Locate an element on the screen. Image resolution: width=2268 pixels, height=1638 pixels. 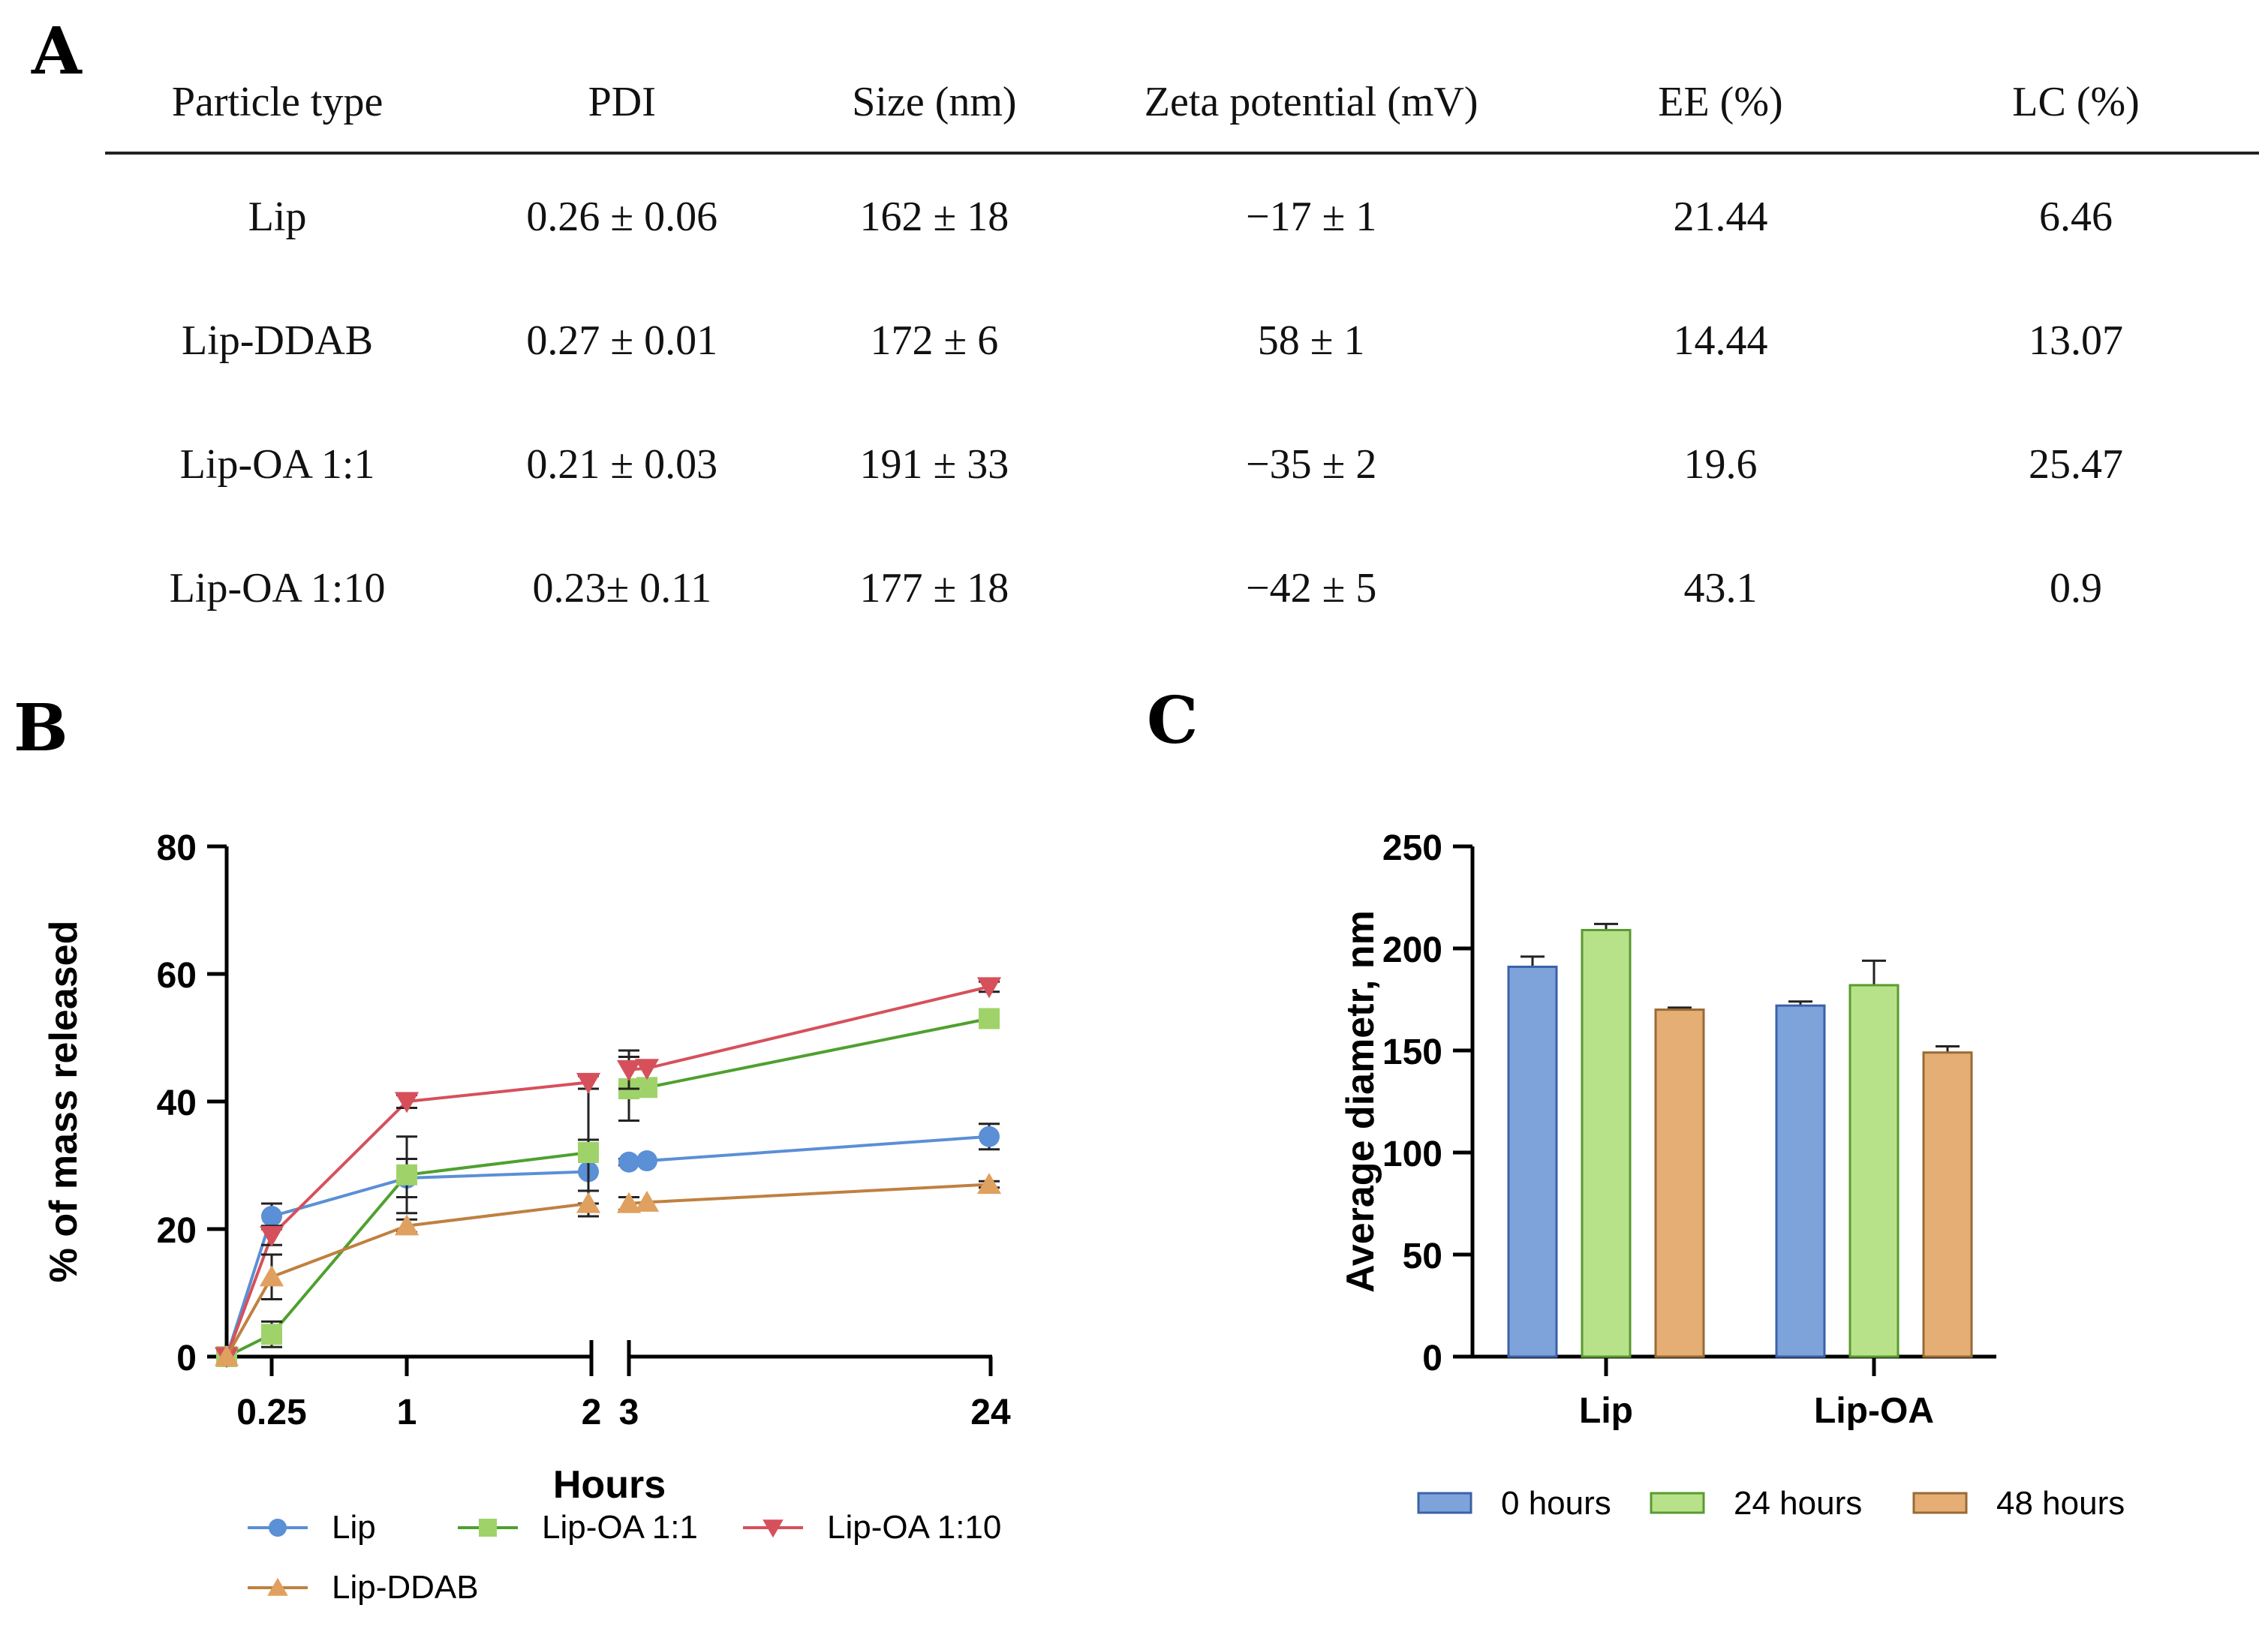
table-cell: Lip-OA 1:10 is located at coordinates (277, 588).